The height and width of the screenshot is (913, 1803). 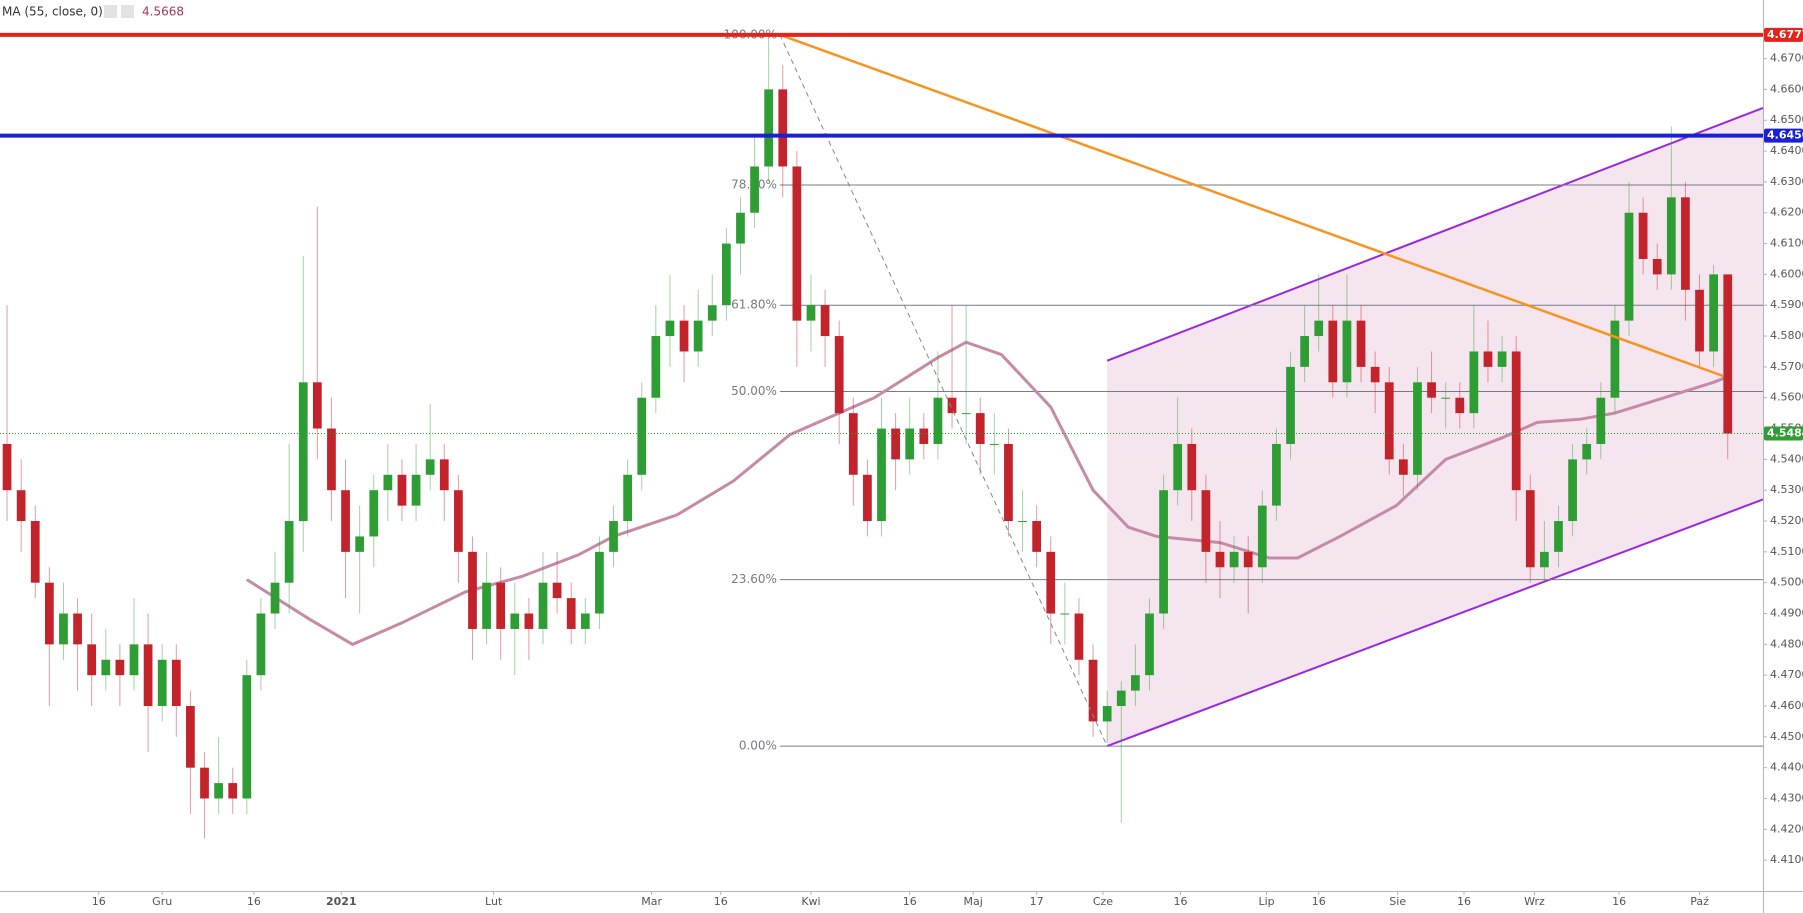 I want to click on x-tick-label: Sie, so click(x=1397, y=901).